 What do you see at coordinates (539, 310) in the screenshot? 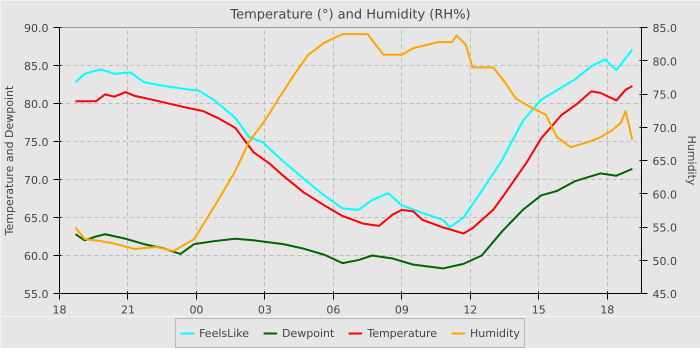
I see `x-tick-label: 15` at bounding box center [539, 310].